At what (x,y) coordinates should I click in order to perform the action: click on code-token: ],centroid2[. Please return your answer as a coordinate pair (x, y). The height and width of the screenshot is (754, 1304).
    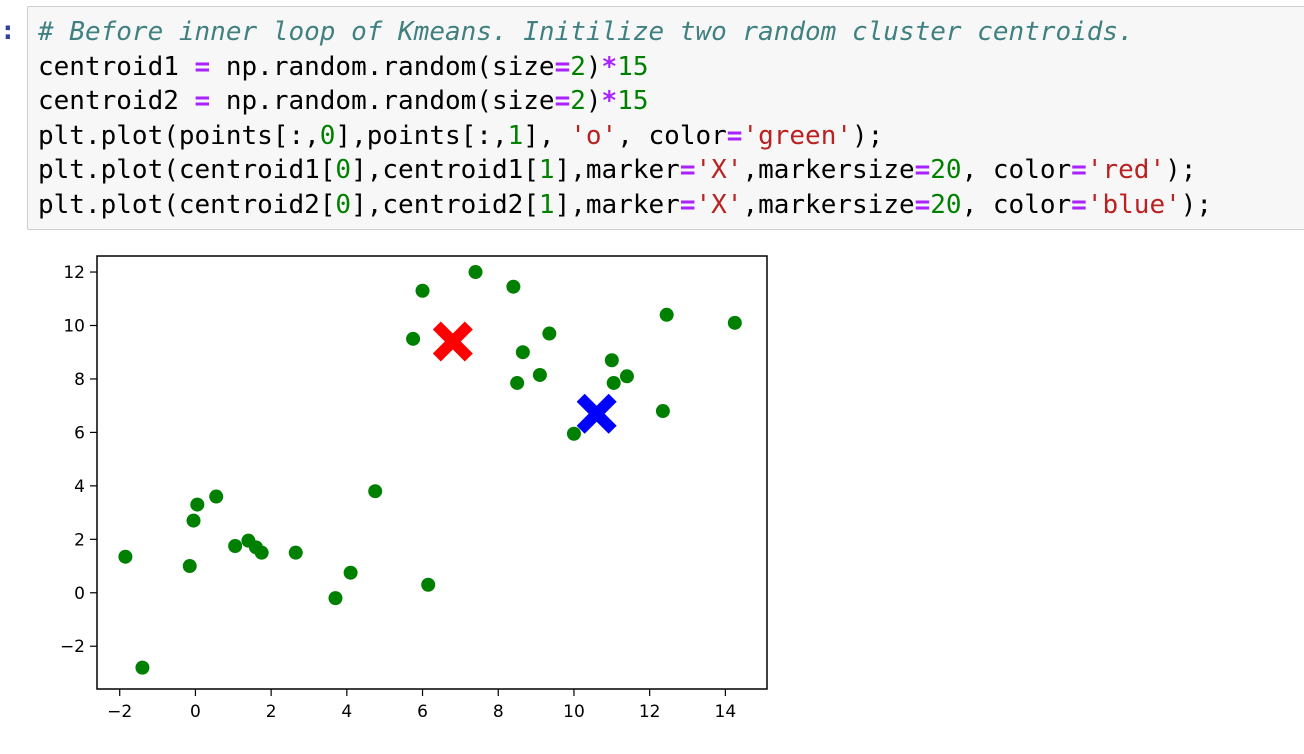
    Looking at the image, I should click on (445, 204).